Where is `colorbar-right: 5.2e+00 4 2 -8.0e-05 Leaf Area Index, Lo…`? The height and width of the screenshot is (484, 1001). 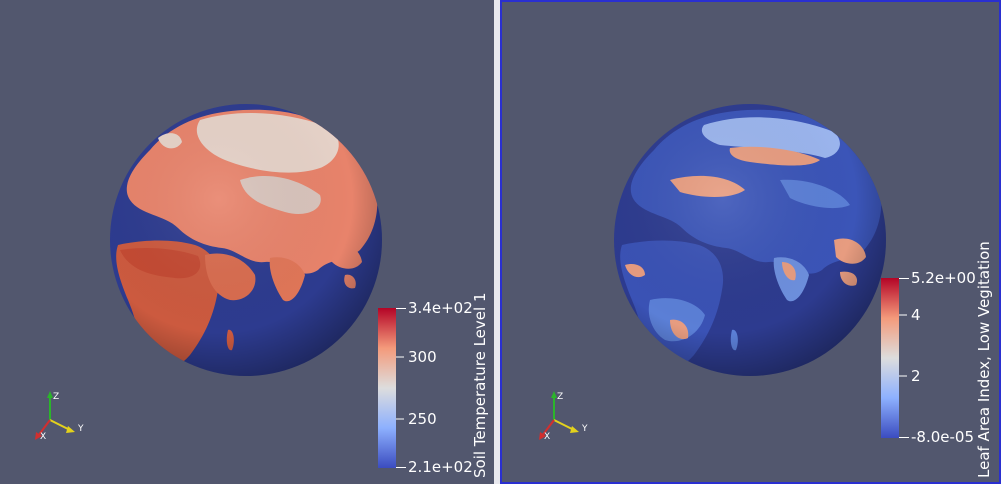
colorbar-right: 5.2e+00 4 2 -8.0e-05 Leaf Area Index, Lo… is located at coordinates (940, 359).